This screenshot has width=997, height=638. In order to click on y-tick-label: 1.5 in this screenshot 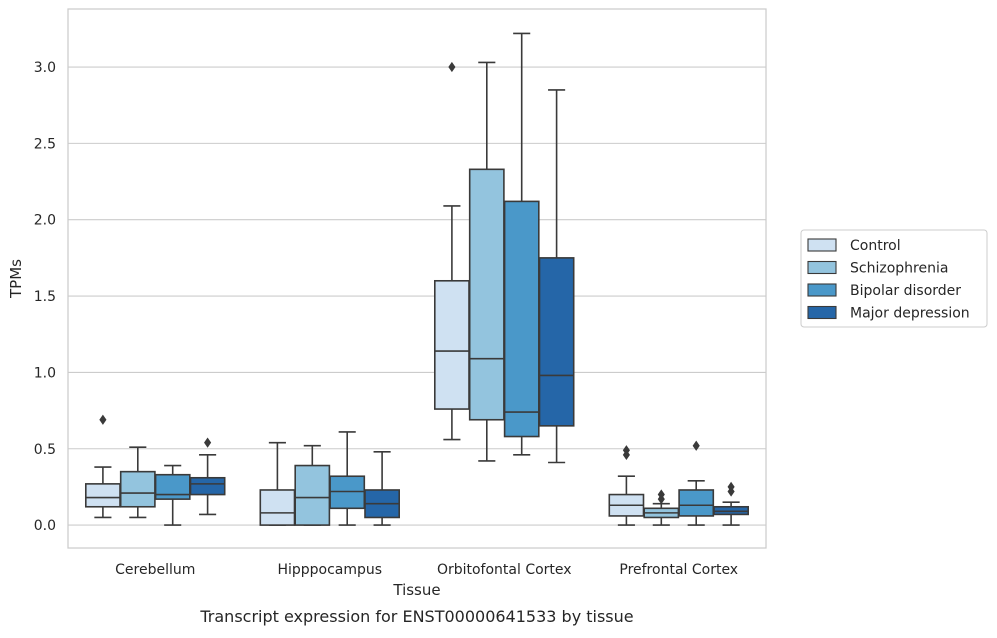, I will do `click(45, 297)`.